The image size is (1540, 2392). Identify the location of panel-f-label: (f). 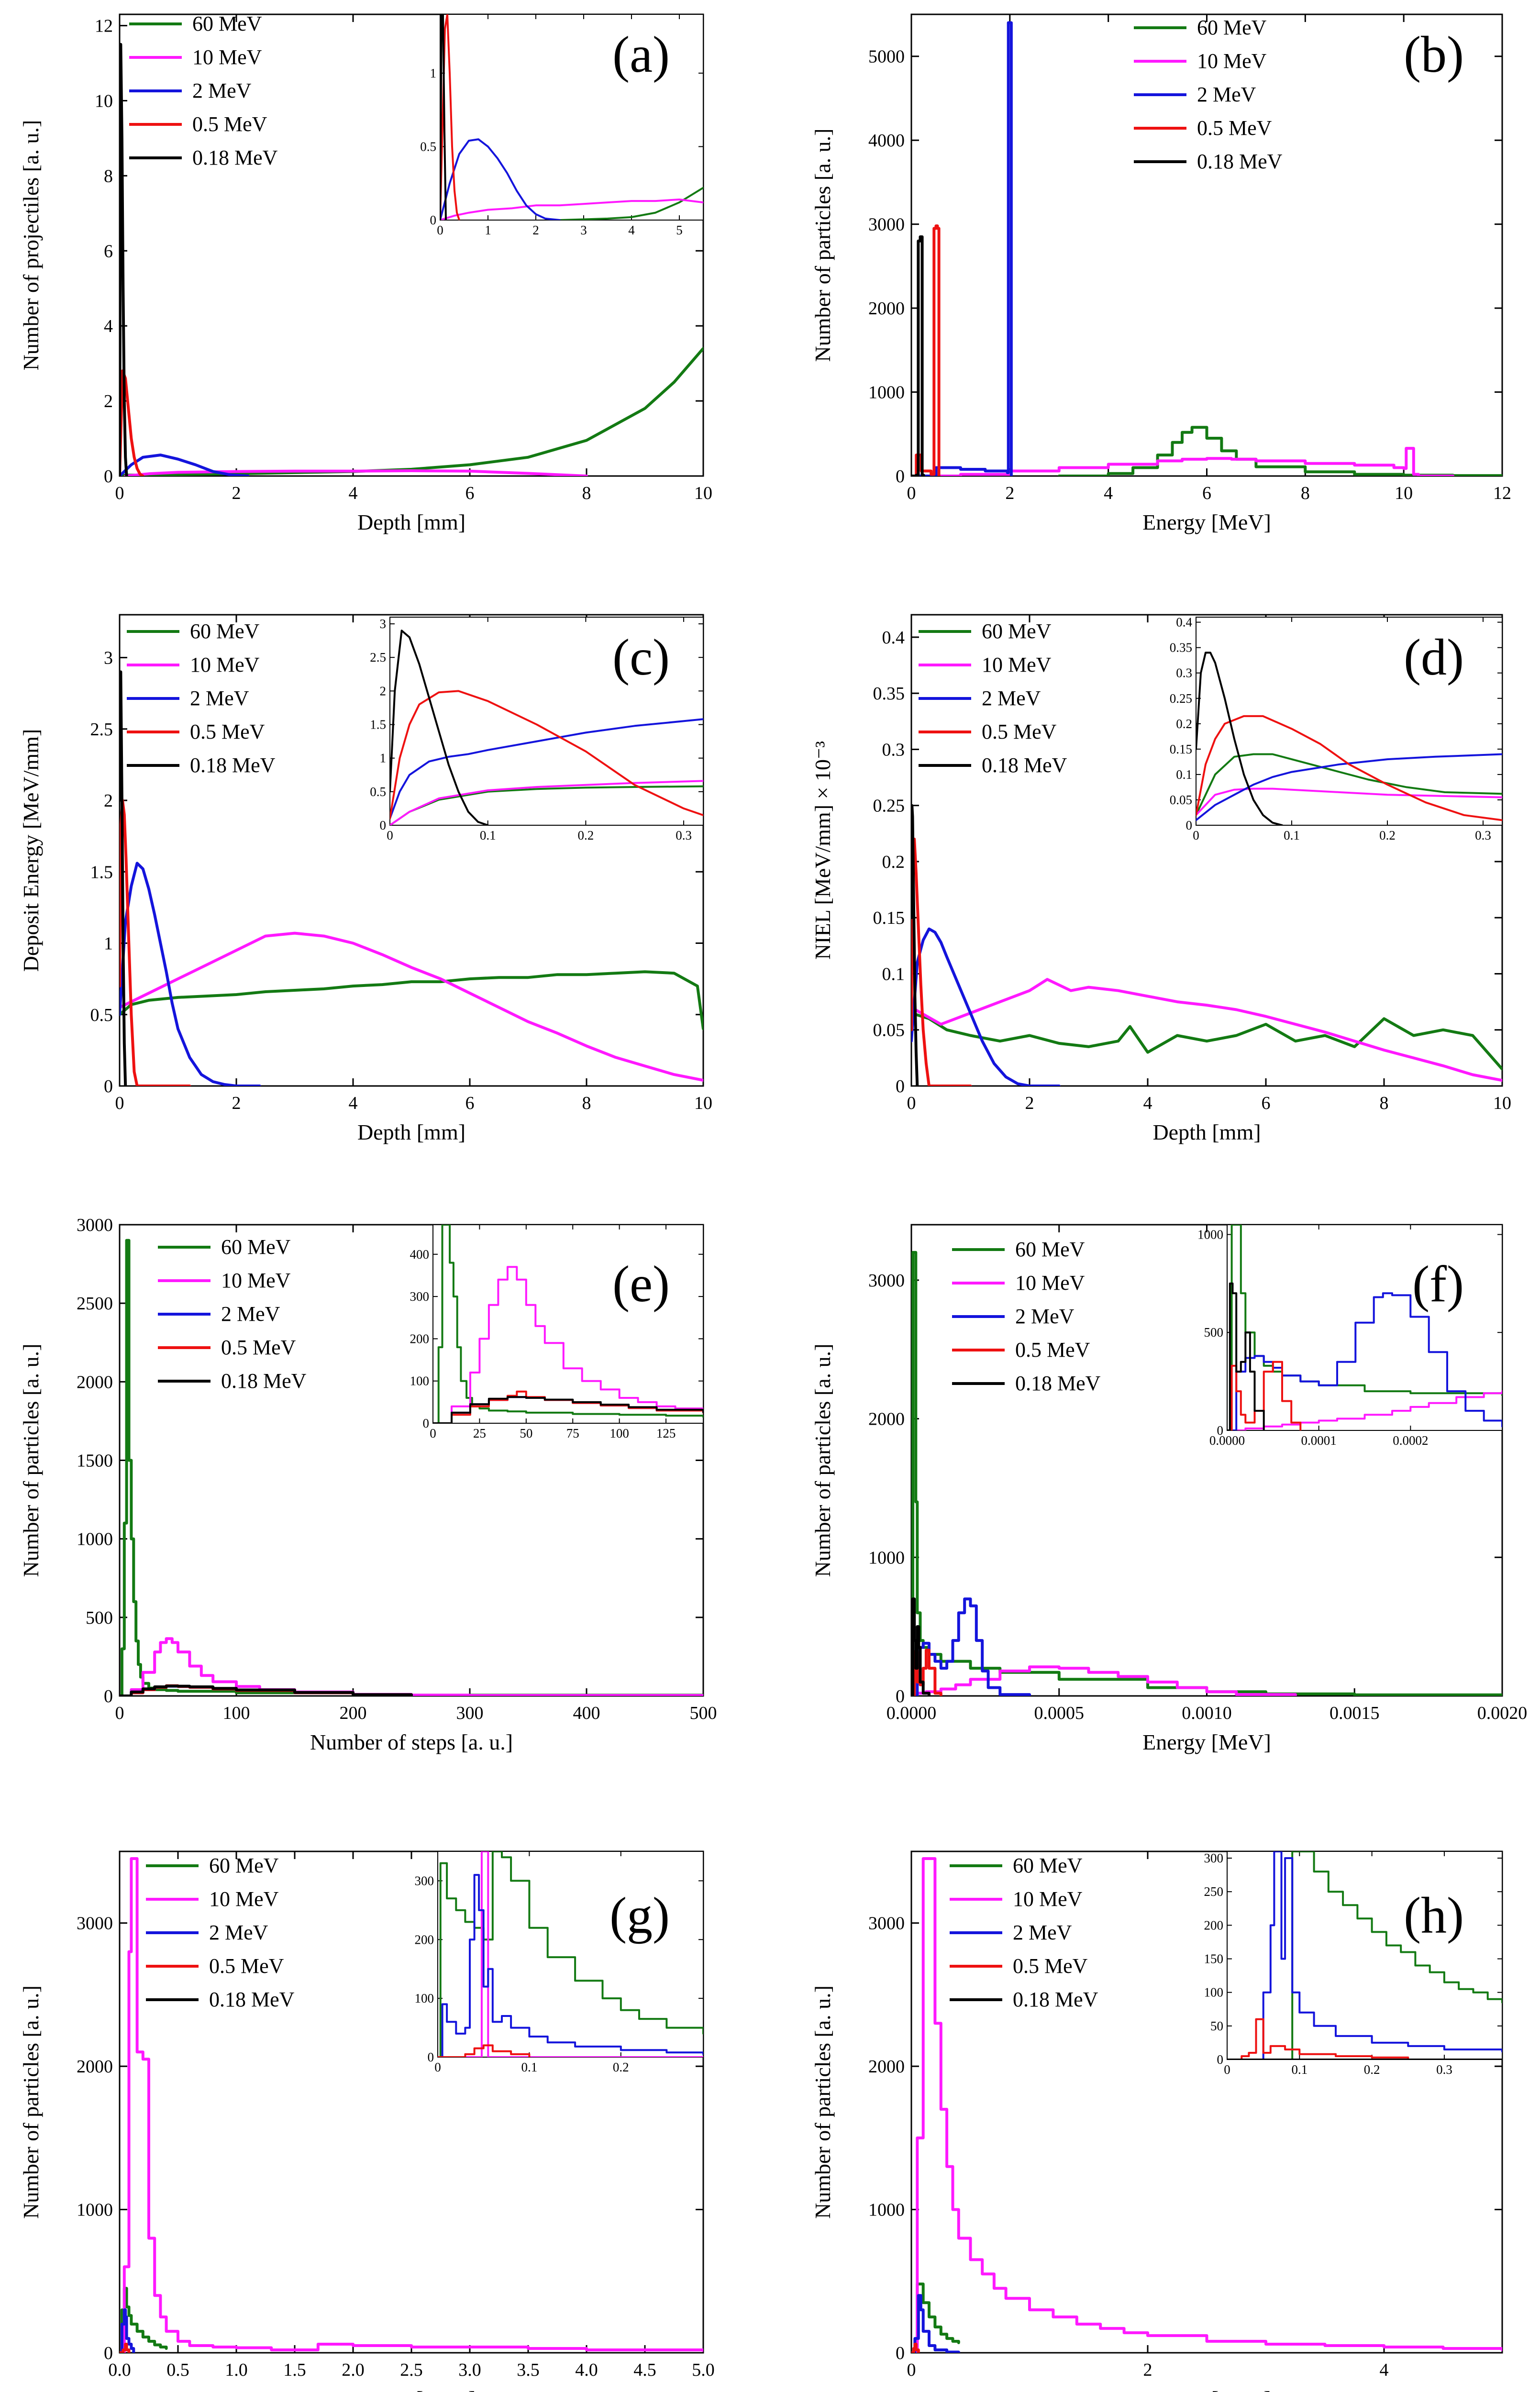
(1438, 1285).